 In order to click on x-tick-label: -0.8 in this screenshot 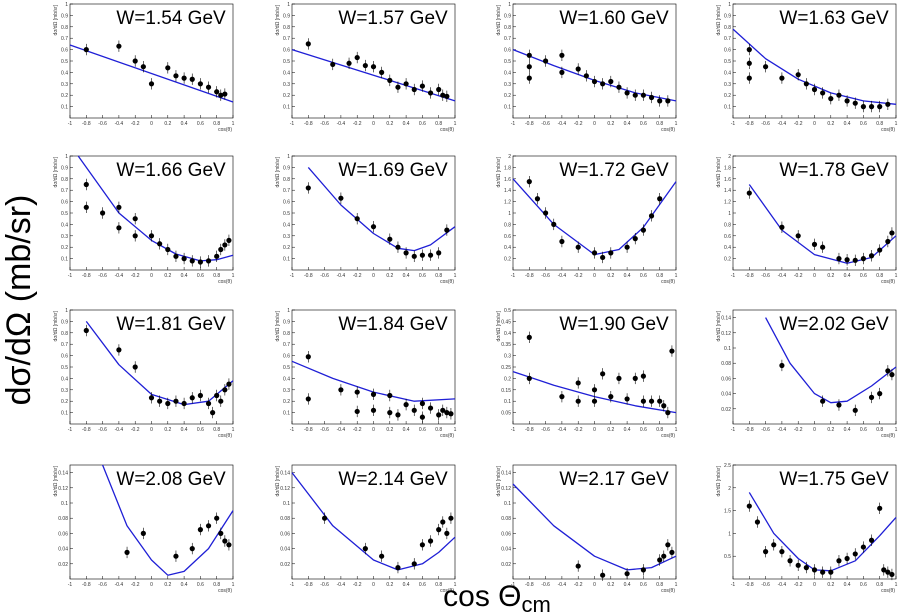, I will do `click(529, 430)`.